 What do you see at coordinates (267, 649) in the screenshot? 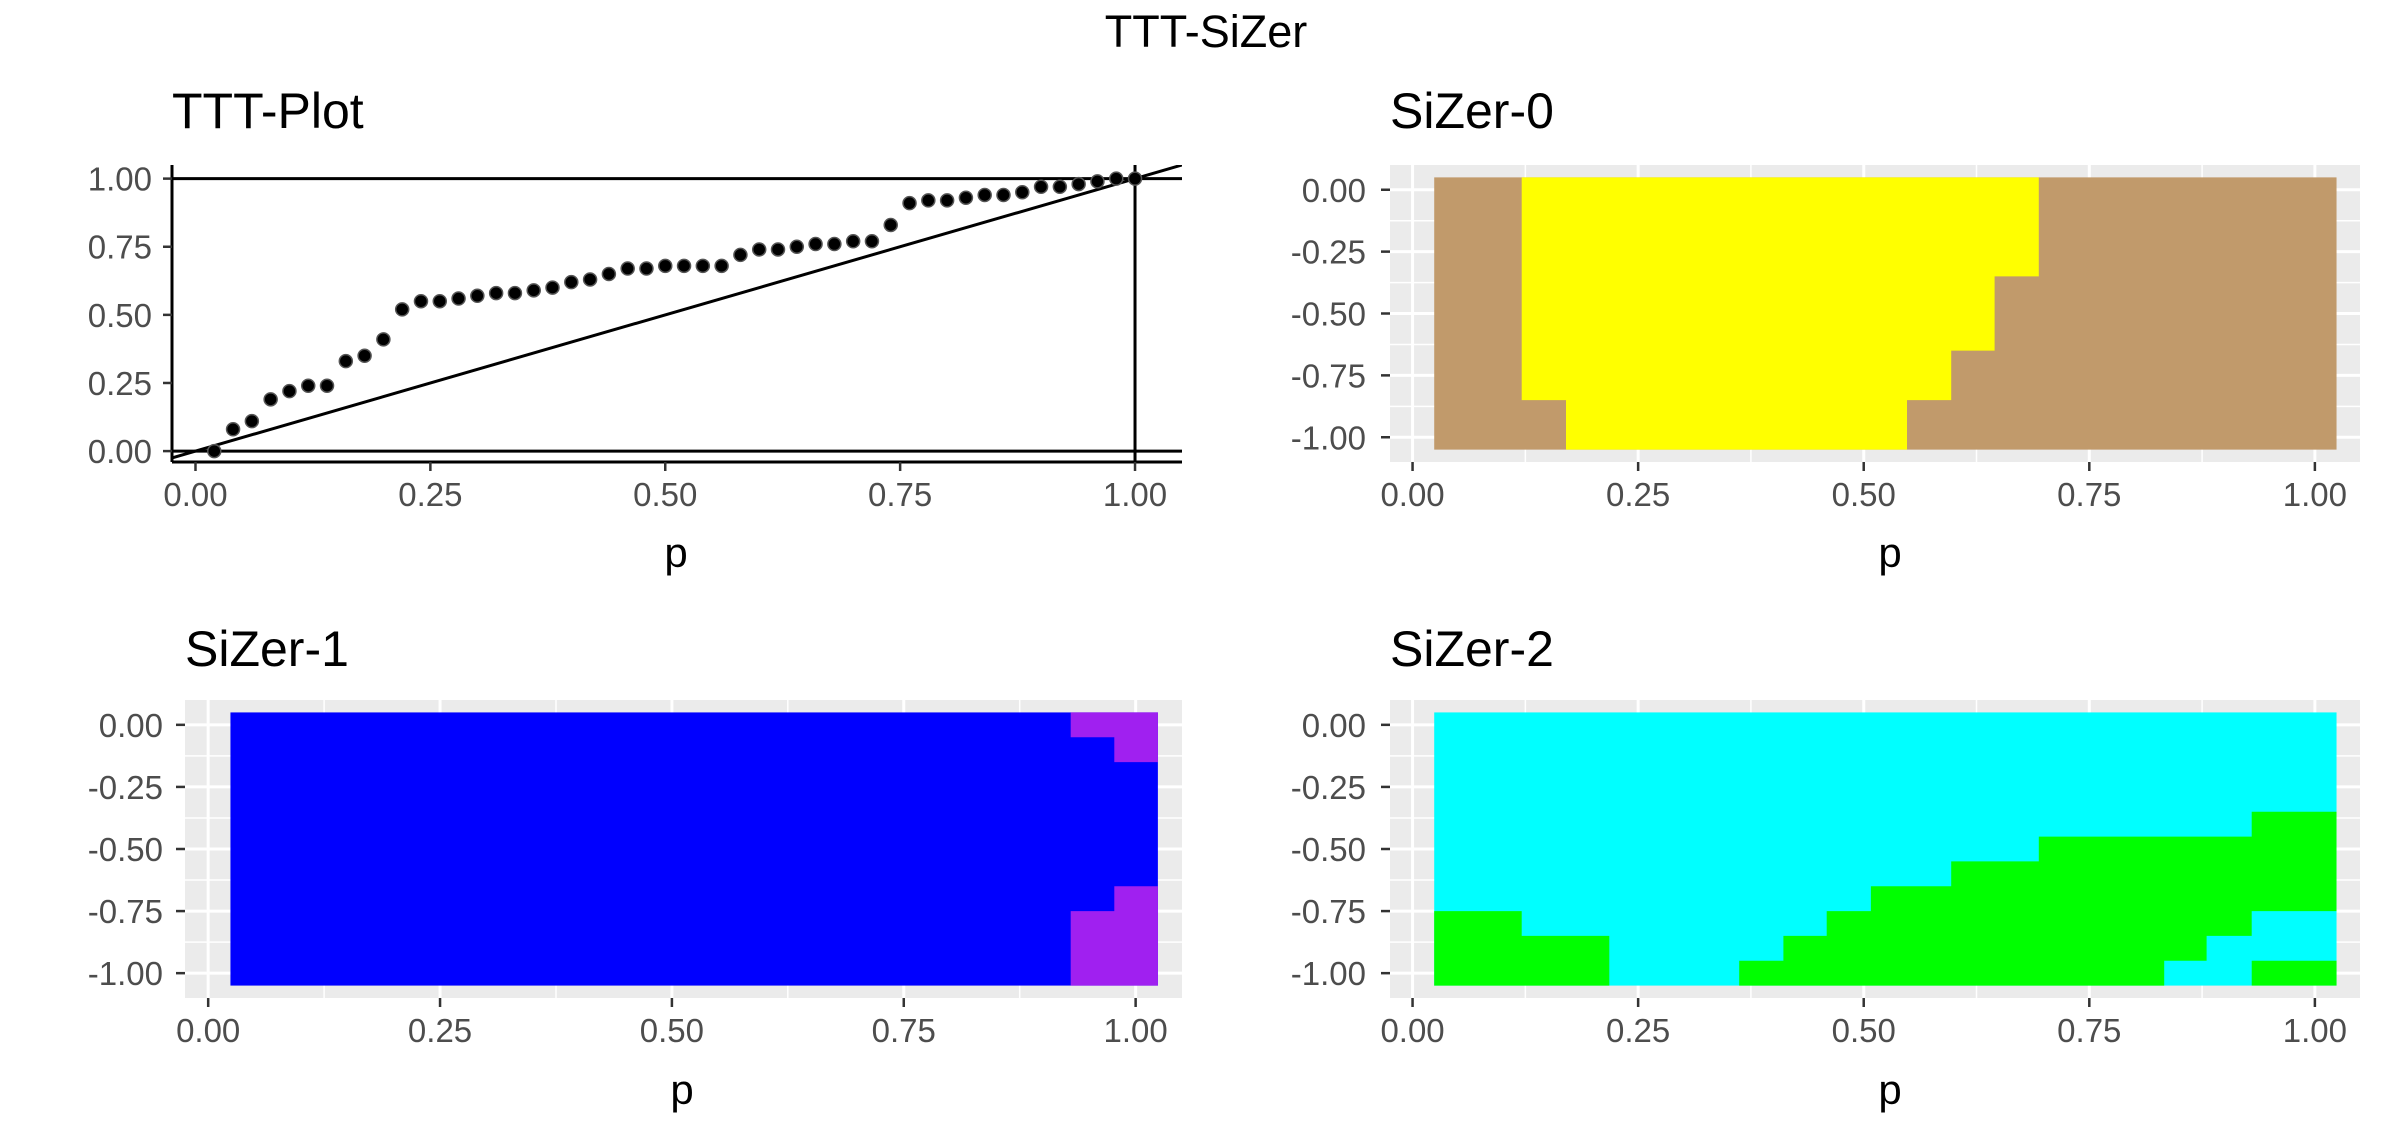
I see `sizer-1-title: SiZer-1` at bounding box center [267, 649].